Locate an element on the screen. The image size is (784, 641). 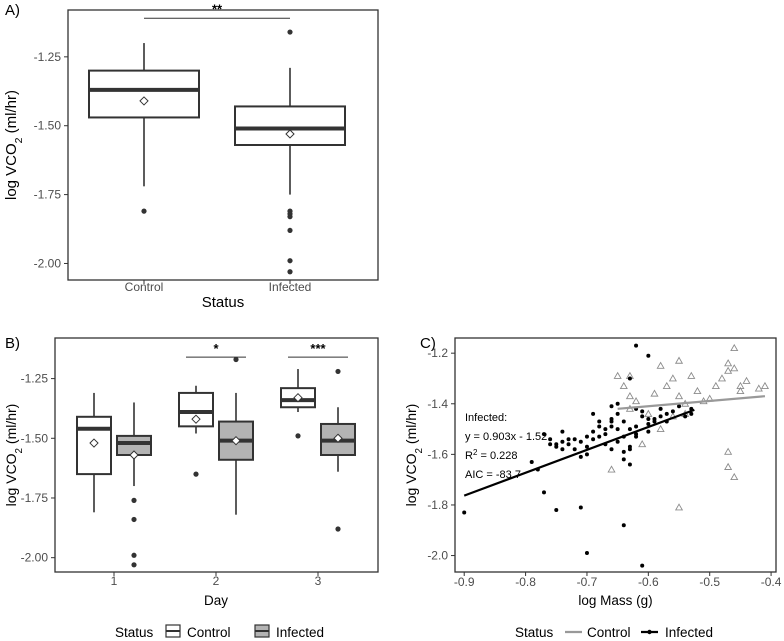
x-tick-label: Control is located at coordinates (144, 287).